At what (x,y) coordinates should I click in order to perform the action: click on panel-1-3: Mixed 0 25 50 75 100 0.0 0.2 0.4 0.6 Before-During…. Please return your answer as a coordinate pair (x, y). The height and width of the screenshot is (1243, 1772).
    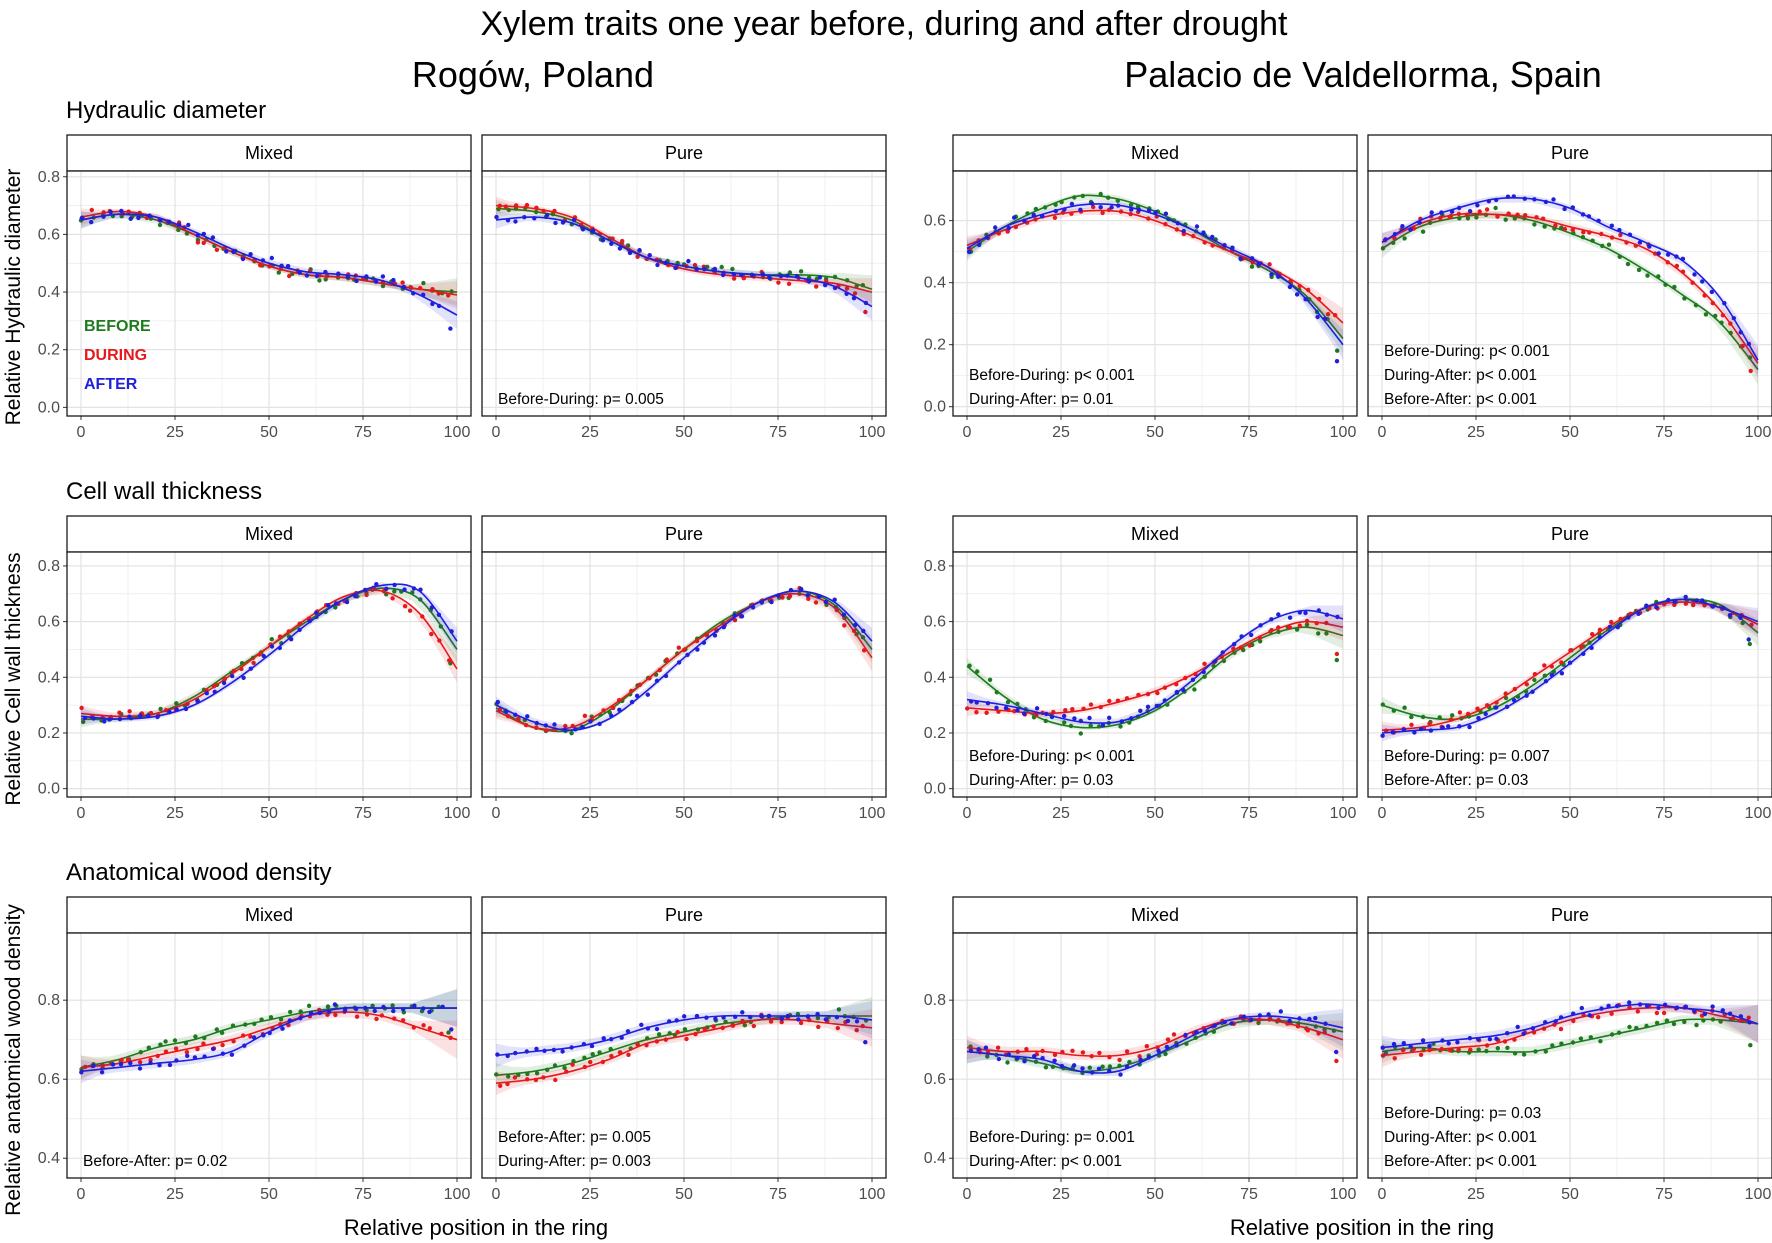
    Looking at the image, I should click on (1141, 287).